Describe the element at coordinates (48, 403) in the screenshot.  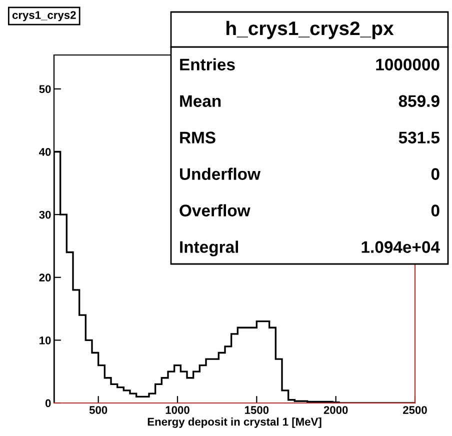
I see `y-tick-label: 0` at that location.